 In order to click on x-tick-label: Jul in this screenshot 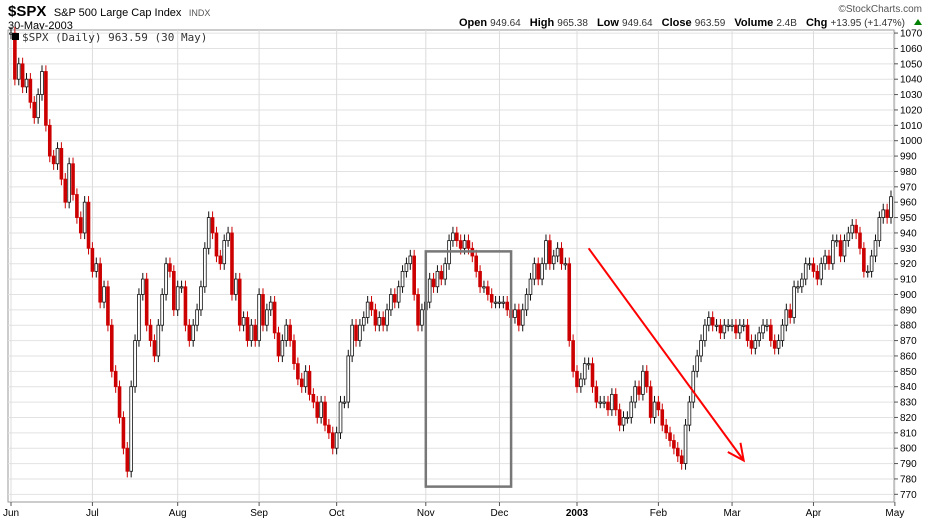, I will do `click(92, 513)`.